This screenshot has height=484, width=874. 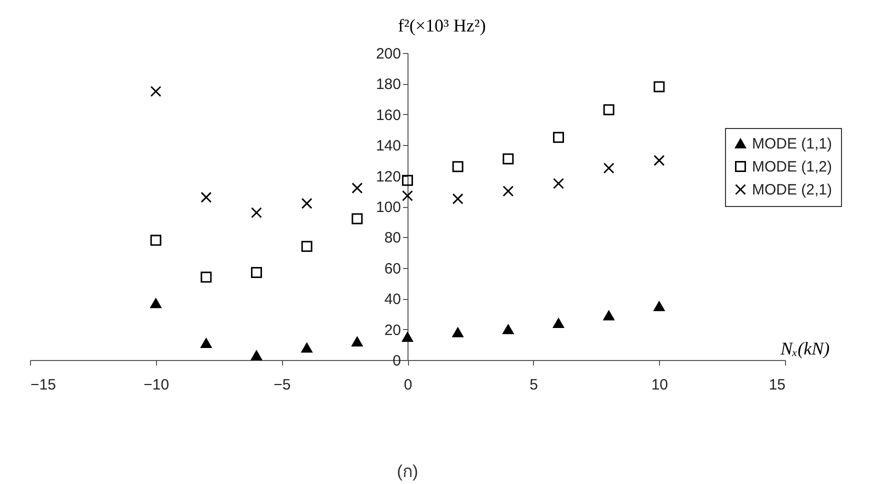 I want to click on x-tick-label: 5, so click(x=534, y=385).